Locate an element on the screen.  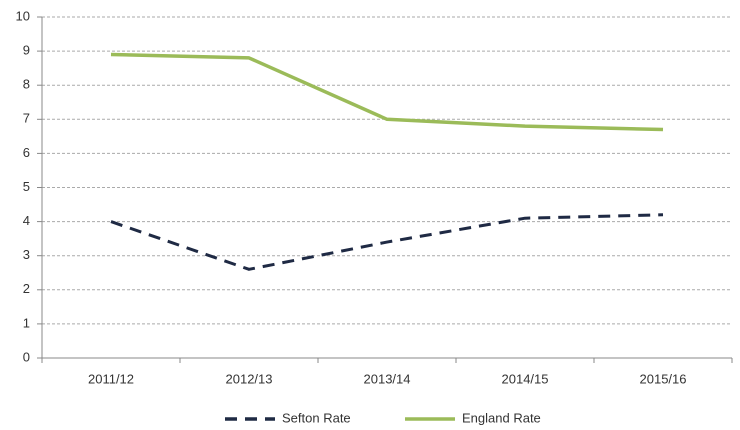
y-tick-label: 1 is located at coordinates (26, 322).